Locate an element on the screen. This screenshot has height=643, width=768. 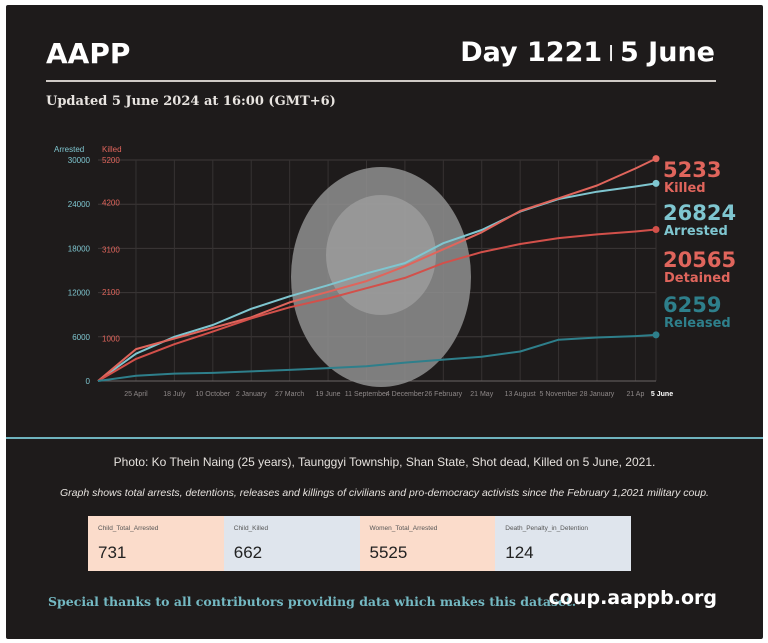
end-label-value: 20565 is located at coordinates (699, 260).